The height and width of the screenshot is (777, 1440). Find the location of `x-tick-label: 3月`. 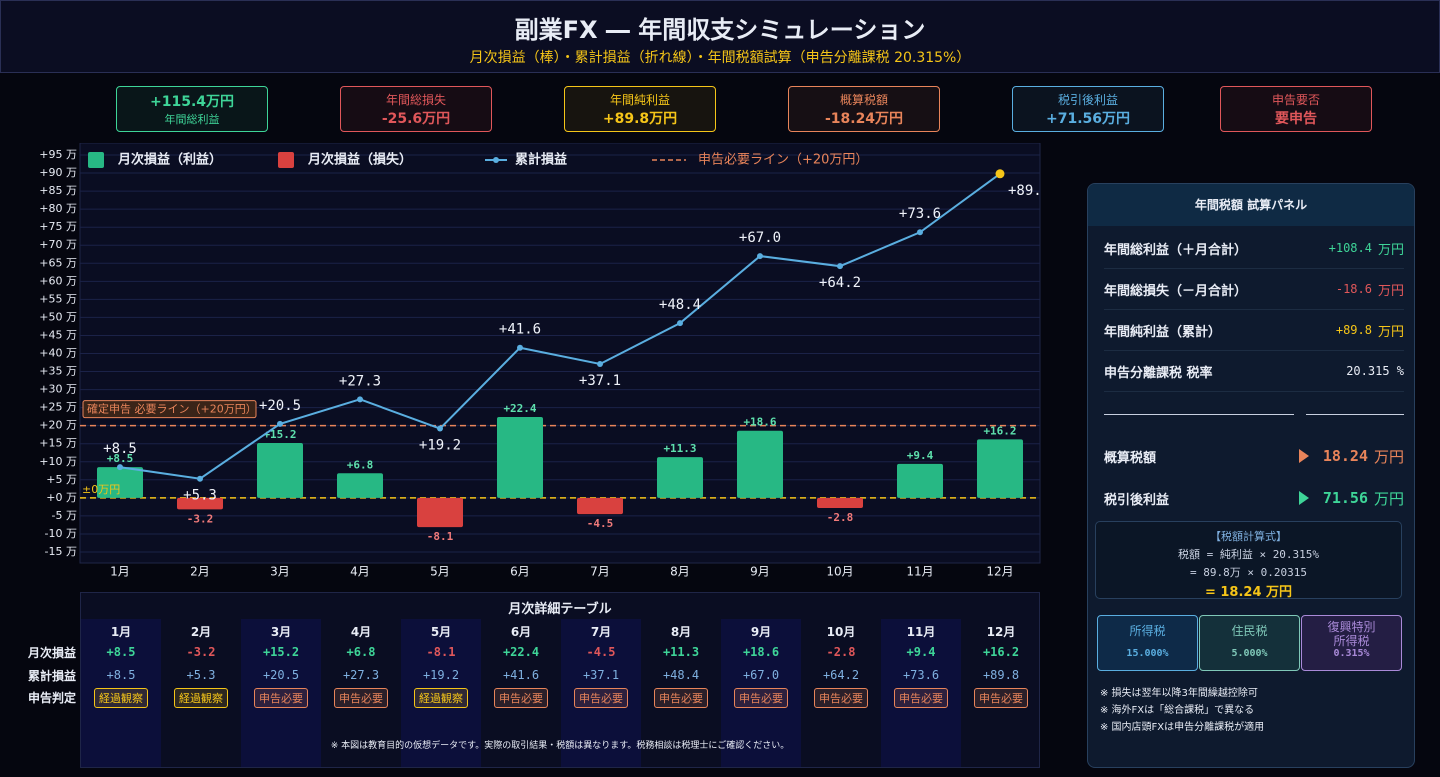

x-tick-label: 3月 is located at coordinates (280, 572).